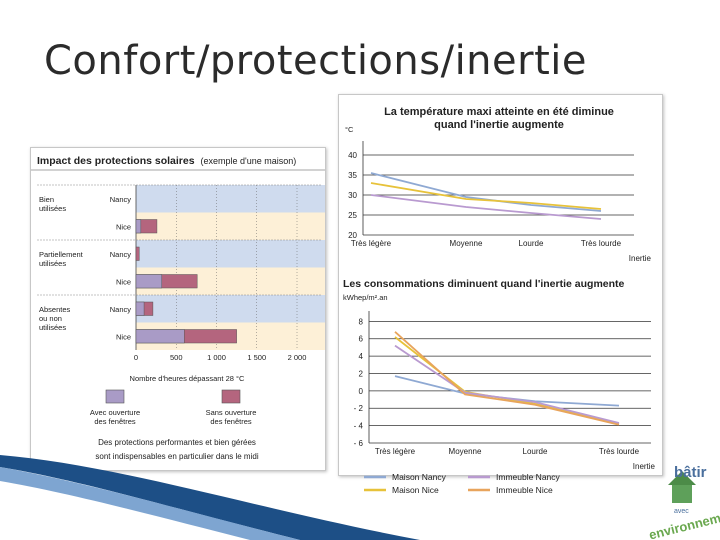 The width and height of the screenshot is (720, 540). I want to click on logo-text-mid: avec, so click(681, 511).